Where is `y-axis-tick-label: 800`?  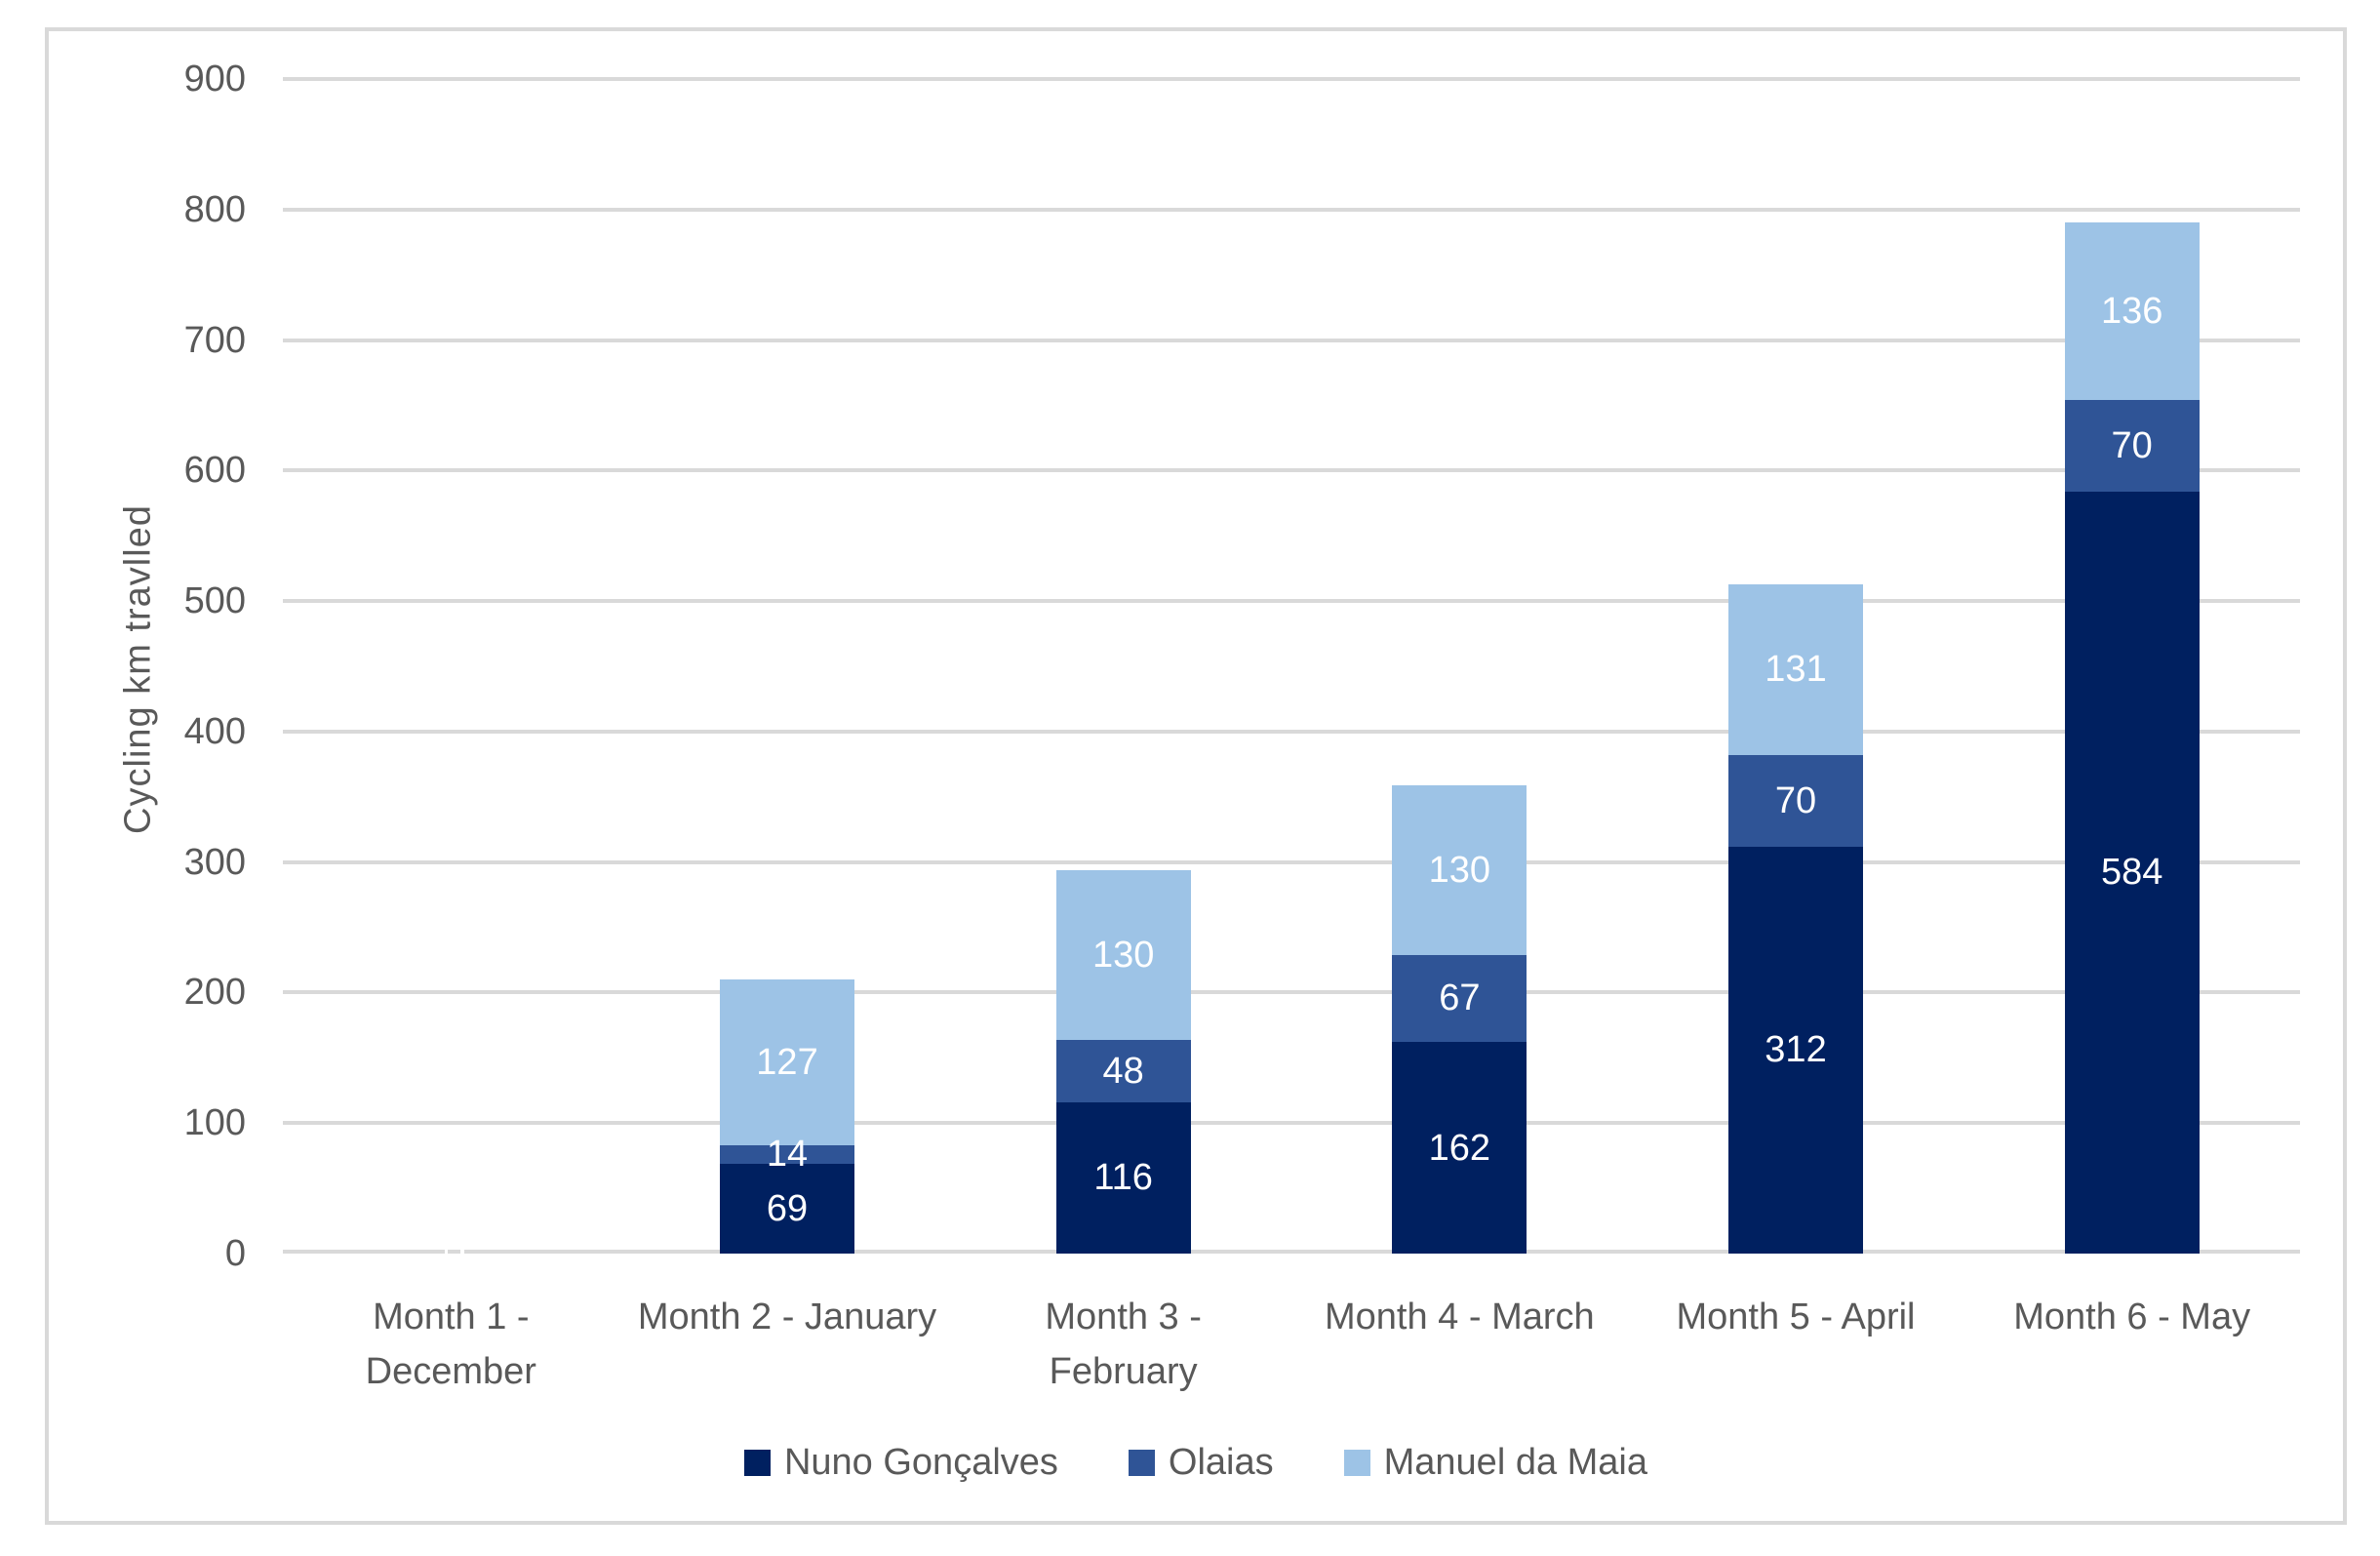
y-axis-tick-label: 800 is located at coordinates (214, 209).